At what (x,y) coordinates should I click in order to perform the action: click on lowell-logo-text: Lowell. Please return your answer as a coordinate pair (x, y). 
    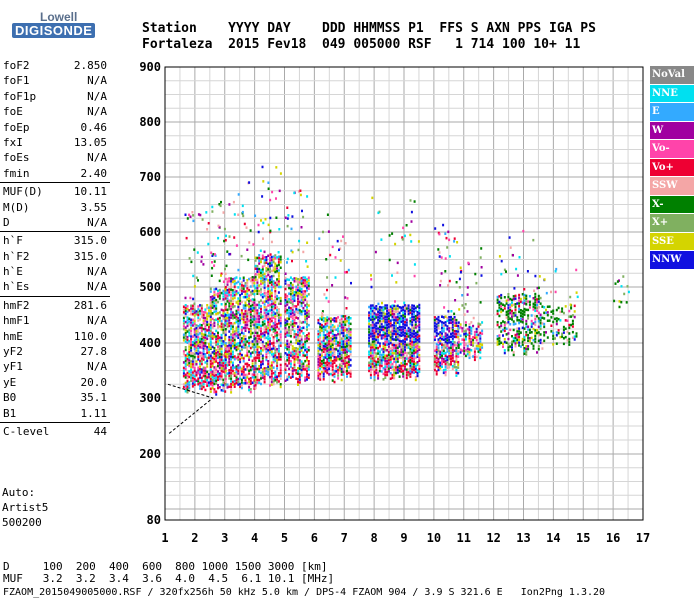
    Looking at the image, I should click on (59, 17).